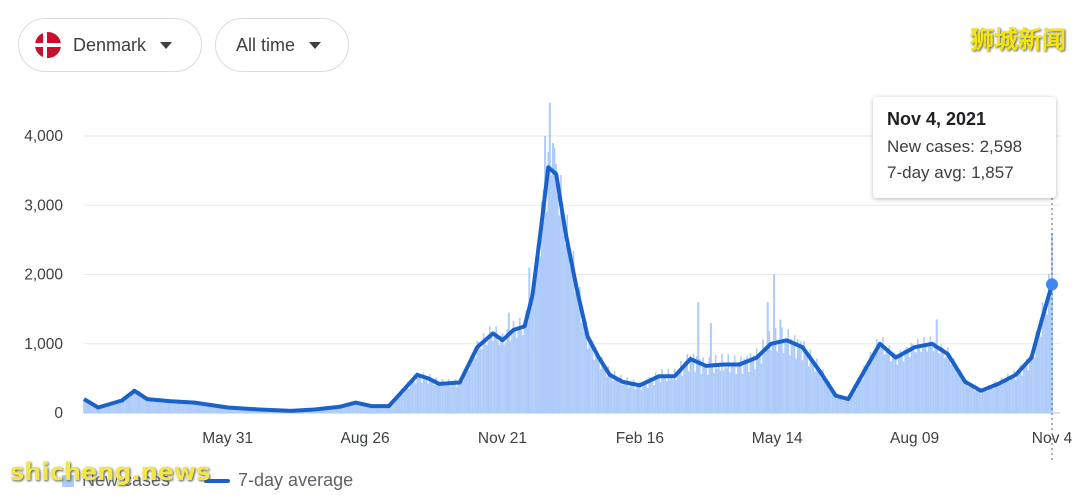 Image resolution: width=1080 pixels, height=495 pixels. I want to click on y-tick-label: 4,000, so click(43, 136).